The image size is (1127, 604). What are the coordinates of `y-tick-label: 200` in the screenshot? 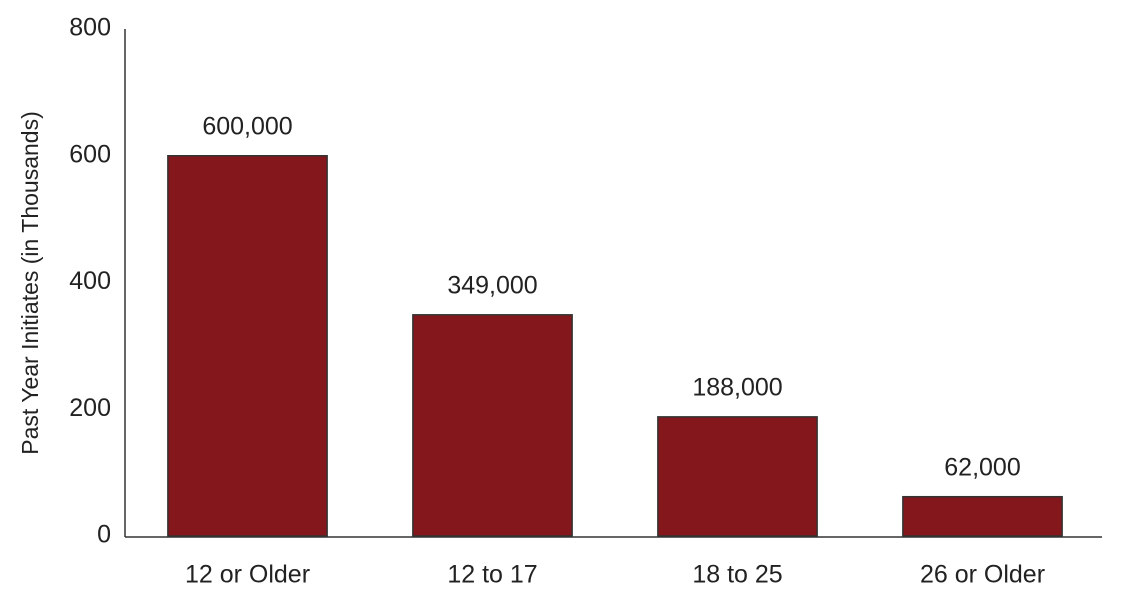 It's located at (90, 408).